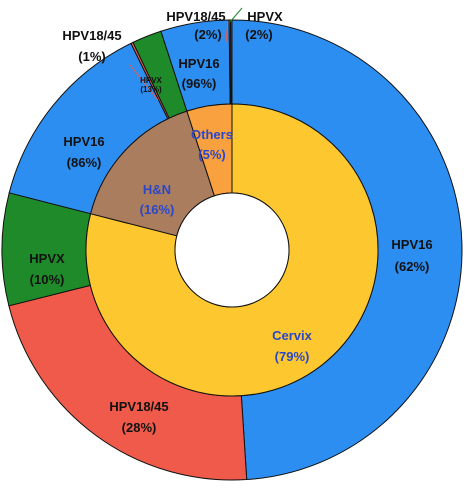  Describe the element at coordinates (412, 266) in the screenshot. I see `outer-pct-cervix-hpv16: (62%)` at that location.